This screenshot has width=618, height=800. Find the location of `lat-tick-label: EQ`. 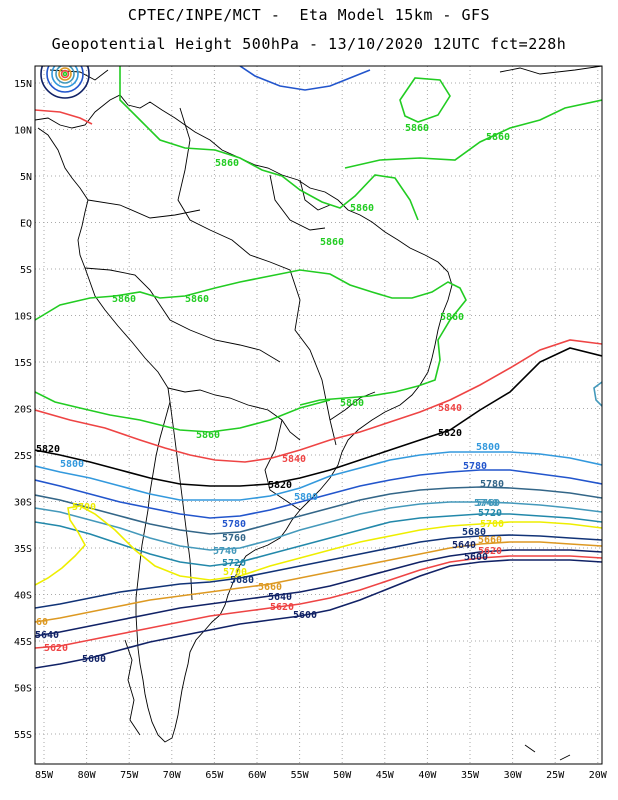

lat-tick-label: EQ is located at coordinates (26, 224).